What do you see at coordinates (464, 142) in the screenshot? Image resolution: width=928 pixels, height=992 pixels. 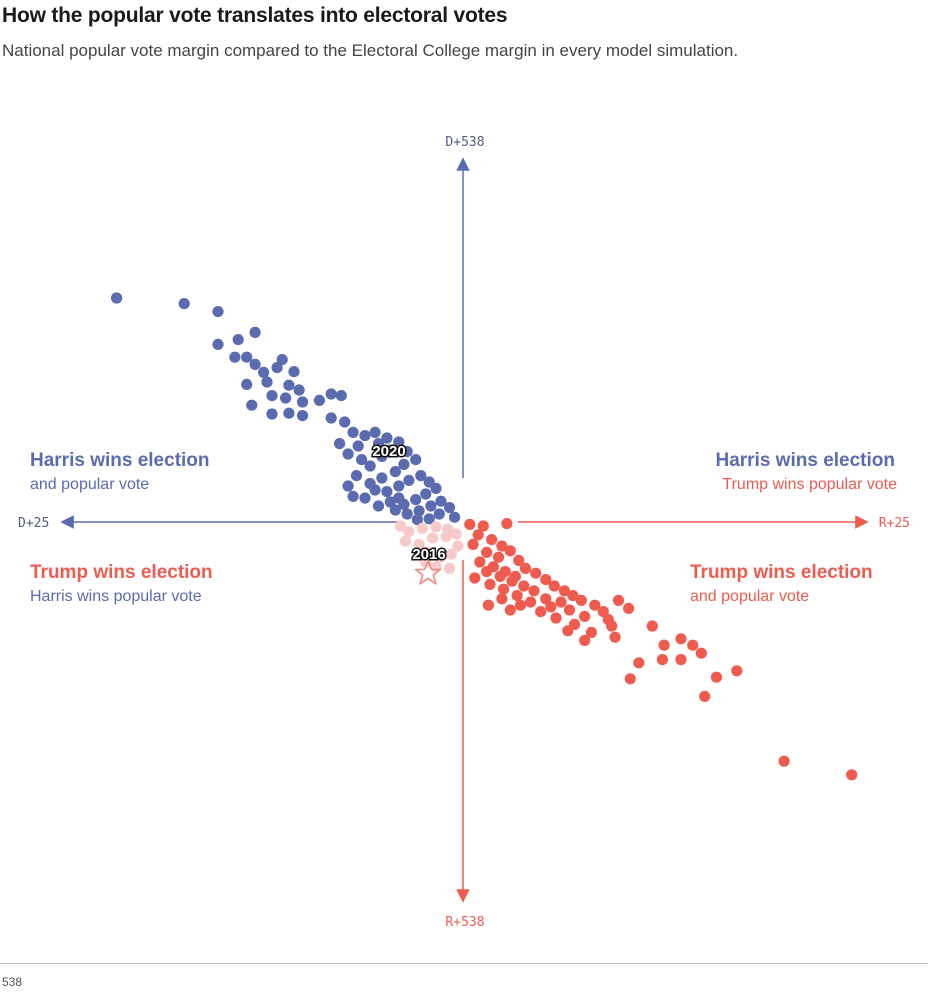 I see `y-axis-top-label: D+538` at bounding box center [464, 142].